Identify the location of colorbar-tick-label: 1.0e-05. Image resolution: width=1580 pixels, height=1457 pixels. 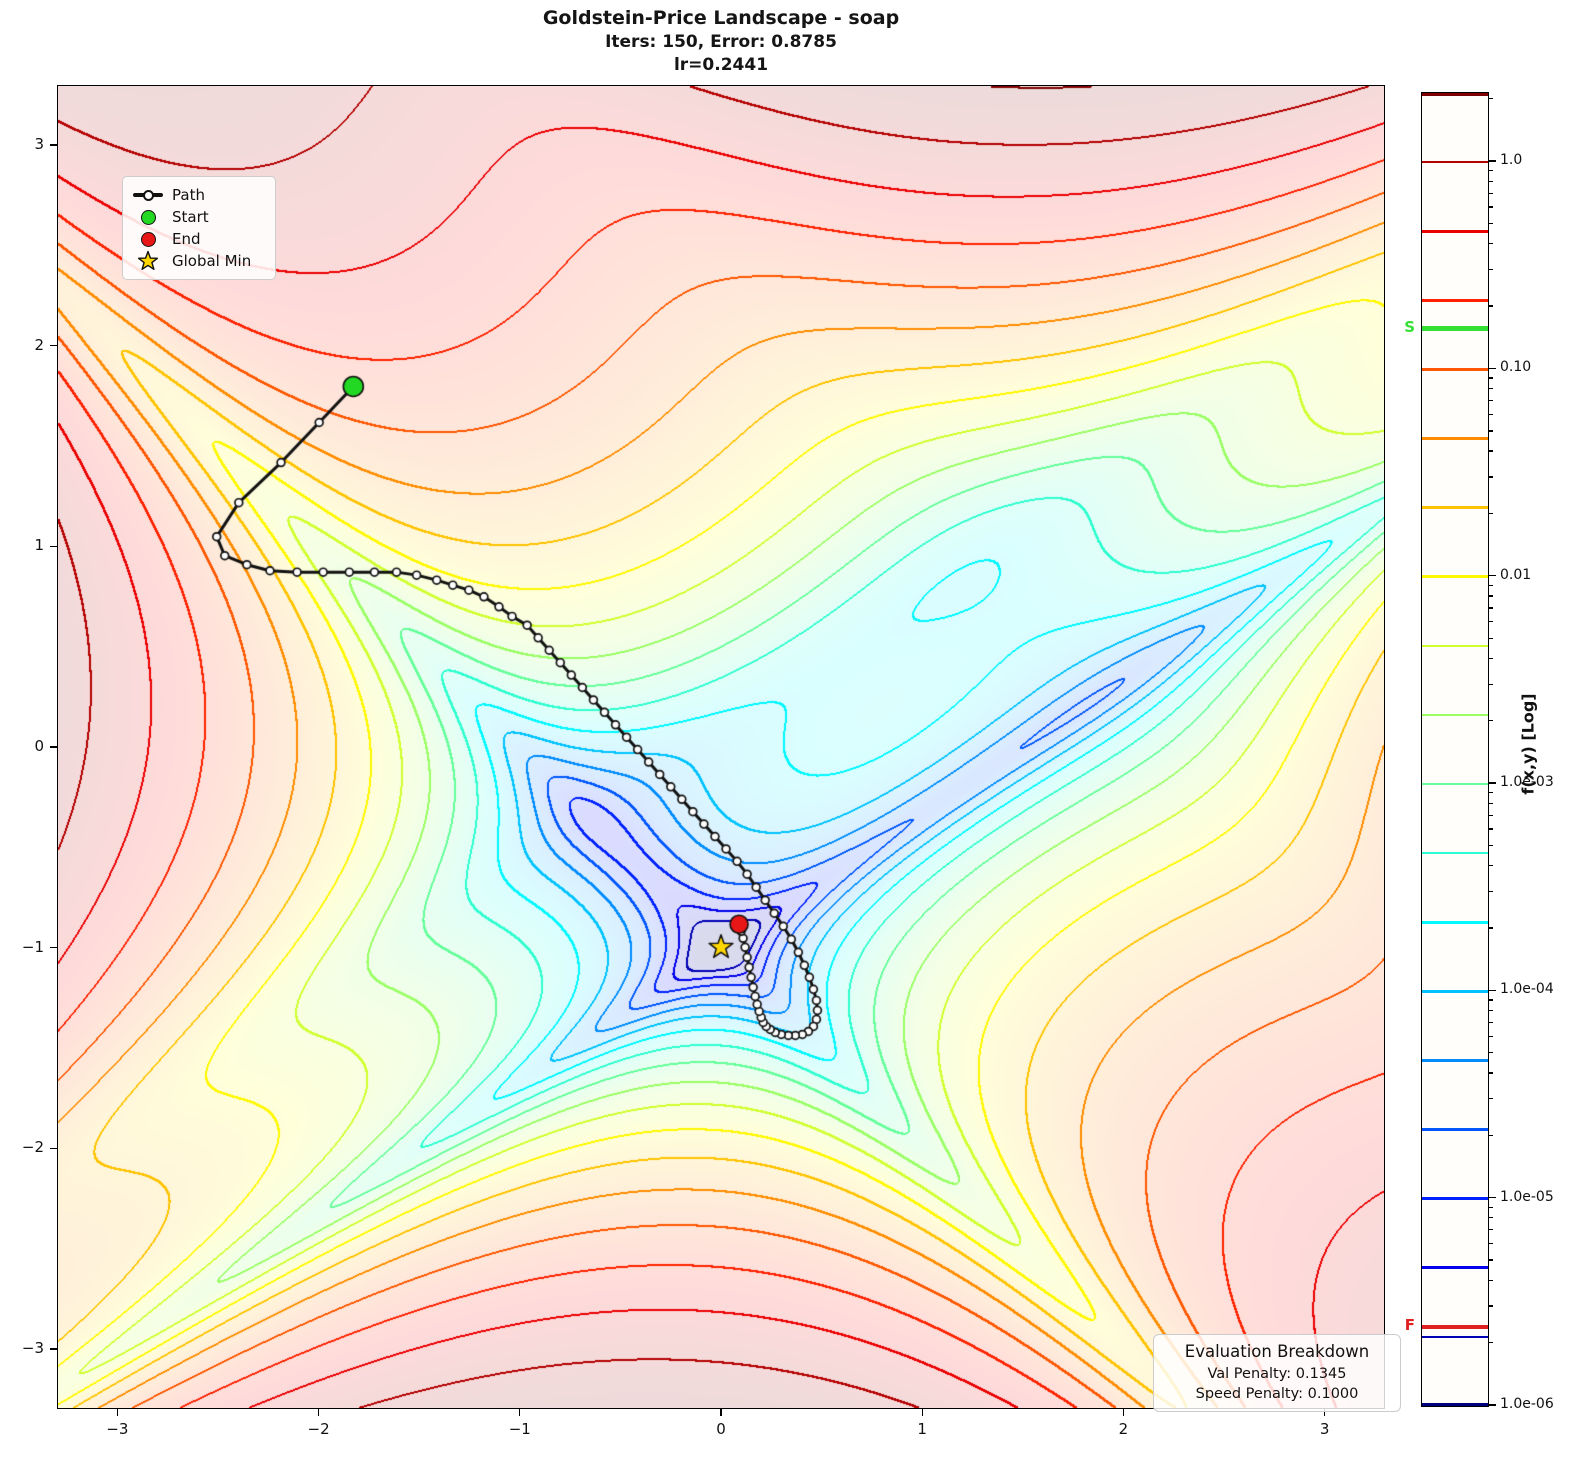
(1527, 1196).